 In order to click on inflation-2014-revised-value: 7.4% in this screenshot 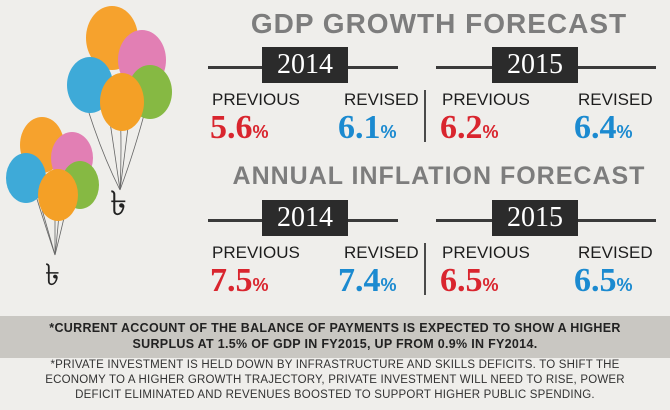, I will do `click(367, 280)`.